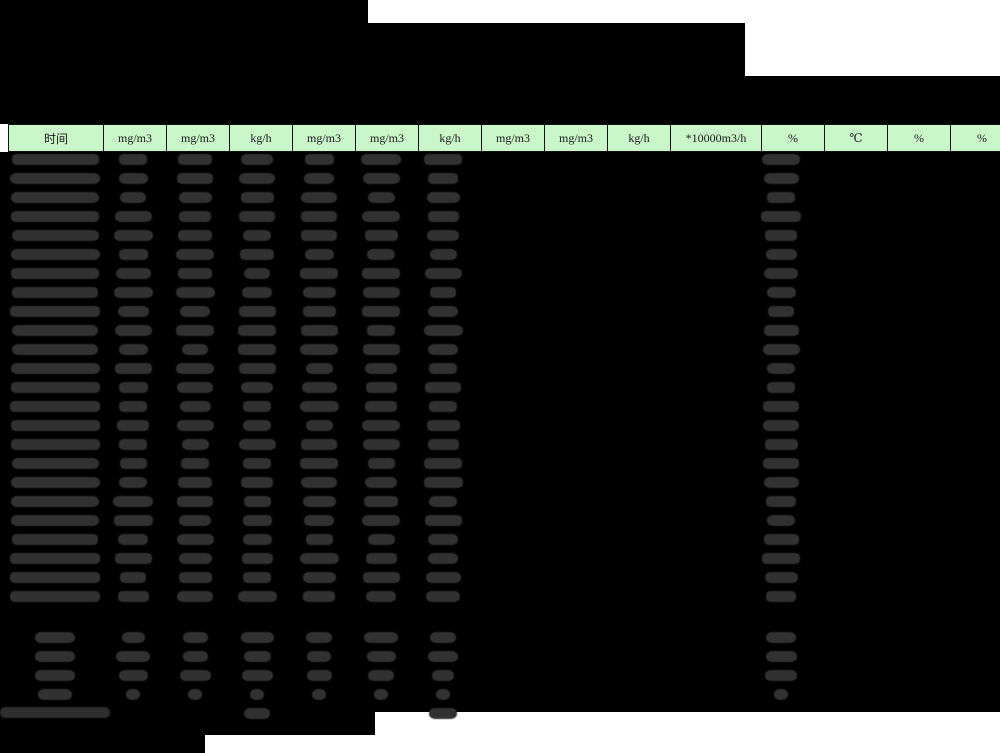 The height and width of the screenshot is (753, 1000). What do you see at coordinates (513, 138) in the screenshot?
I see `column-header-c7: mg/m3` at bounding box center [513, 138].